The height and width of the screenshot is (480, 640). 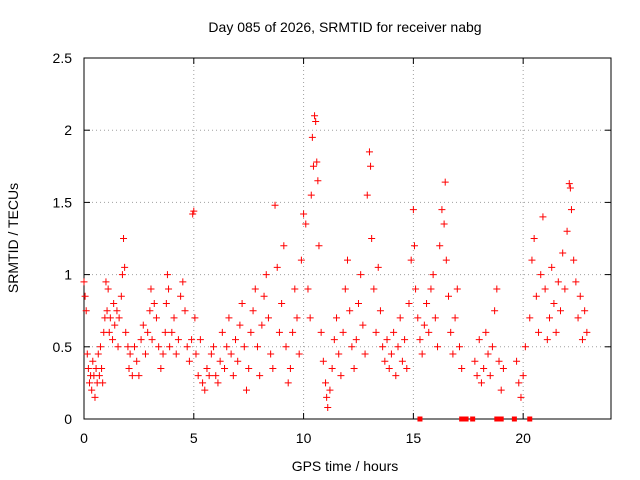 I want to click on y-tick-label: 0.5, so click(x=63, y=347).